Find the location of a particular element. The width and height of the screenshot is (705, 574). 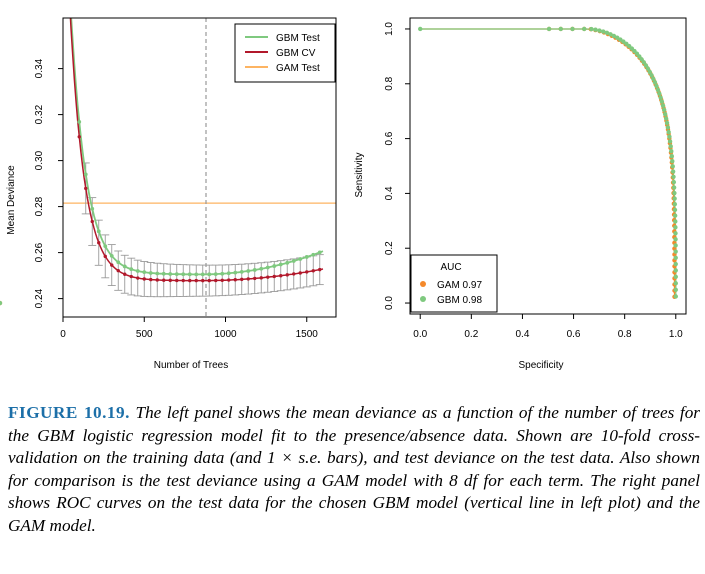

x-tick-label: 0 is located at coordinates (63, 334).